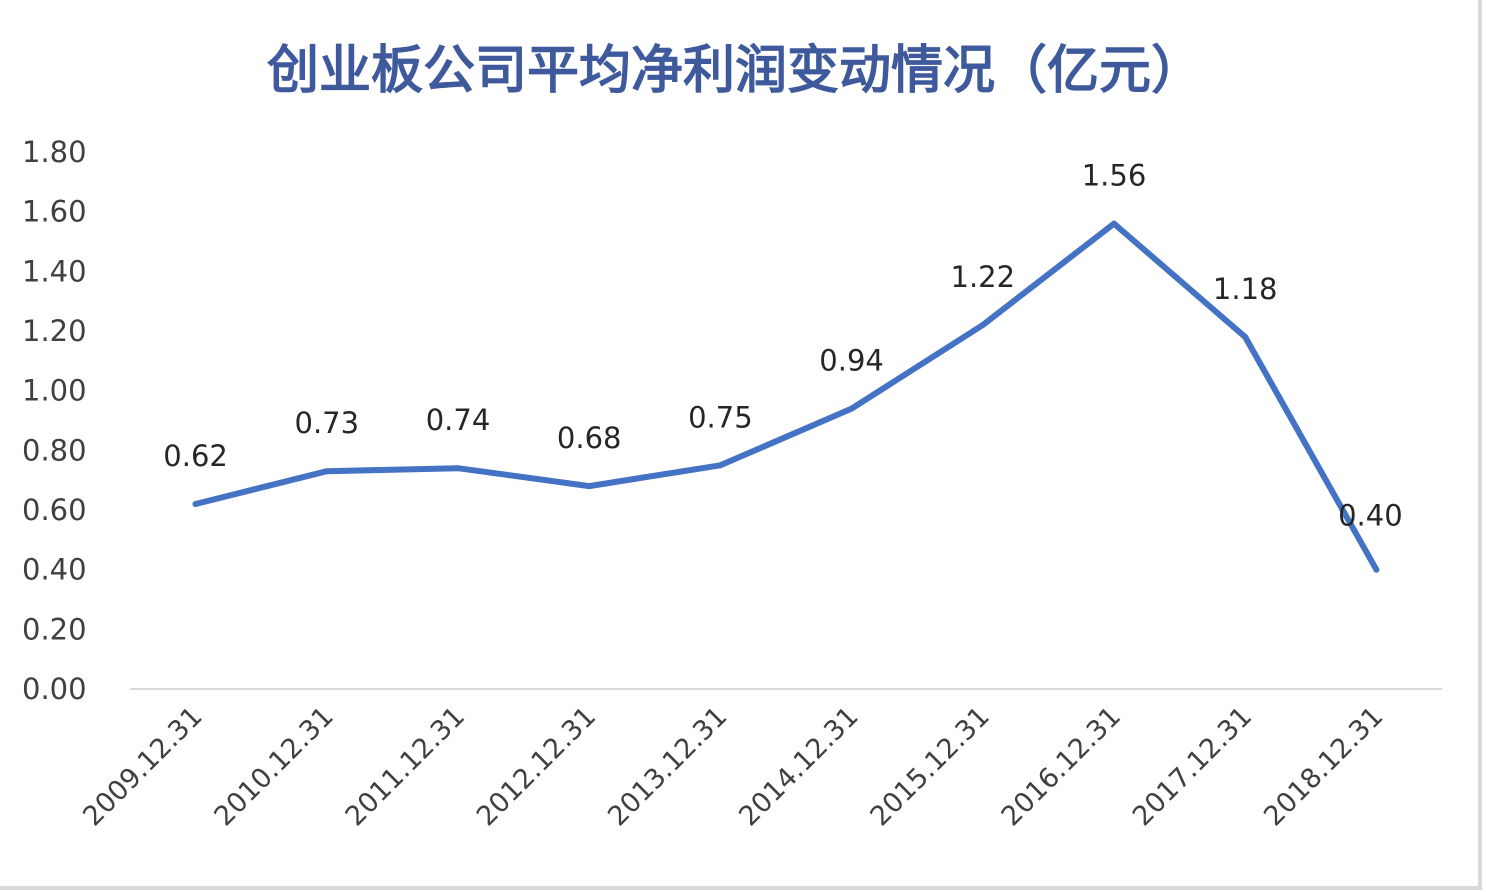 The width and height of the screenshot is (1486, 892). I want to click on y-tick-label: 1.20, so click(54, 331).